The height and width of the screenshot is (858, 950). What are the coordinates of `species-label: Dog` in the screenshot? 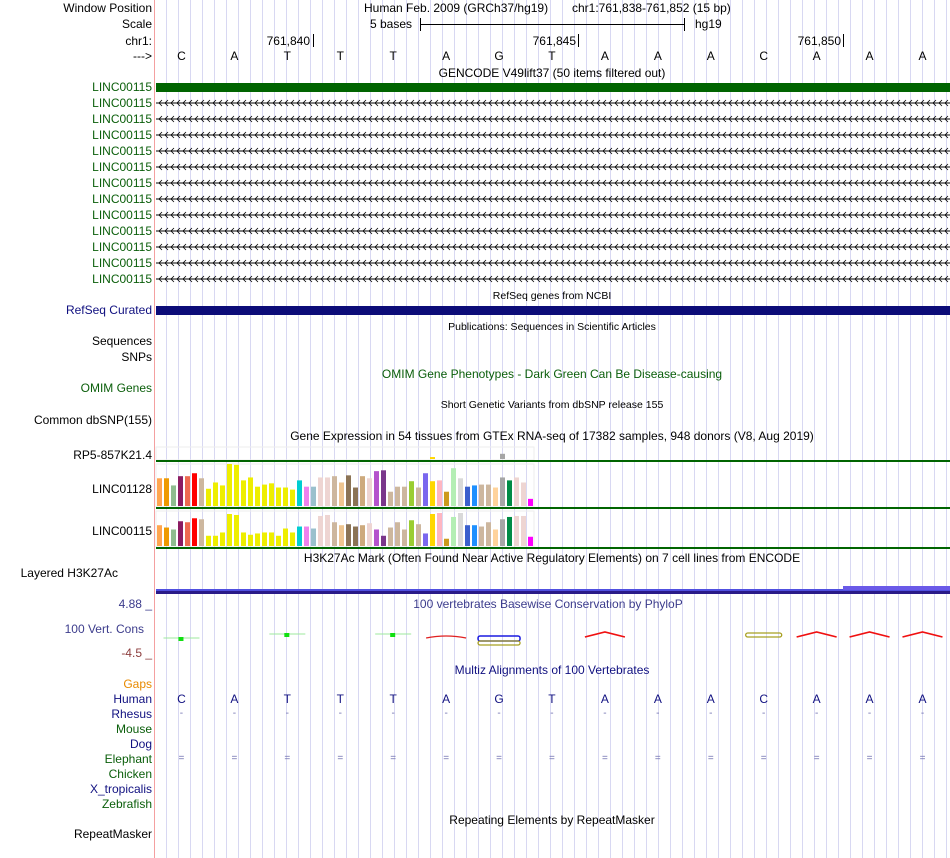 It's located at (140, 744).